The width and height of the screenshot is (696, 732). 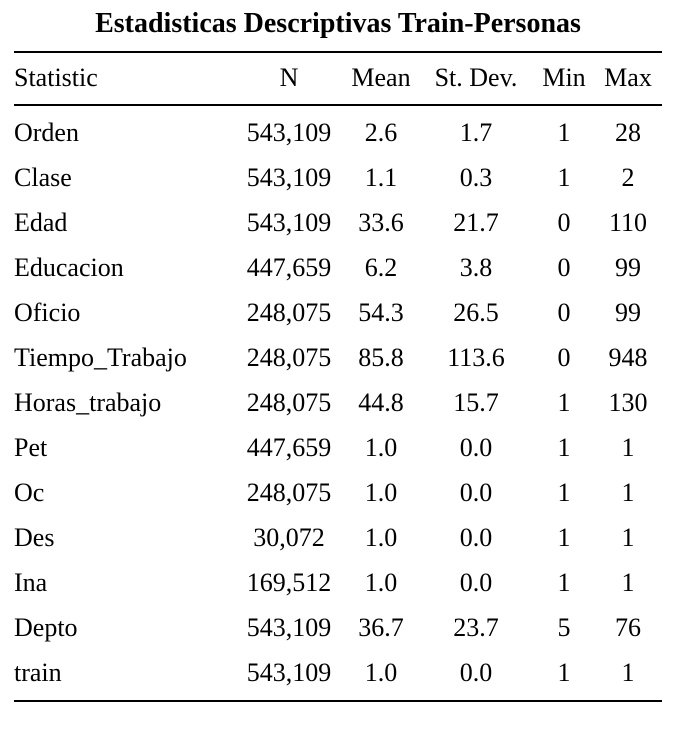 I want to click on cell-statistic: Clase, so click(x=43, y=177).